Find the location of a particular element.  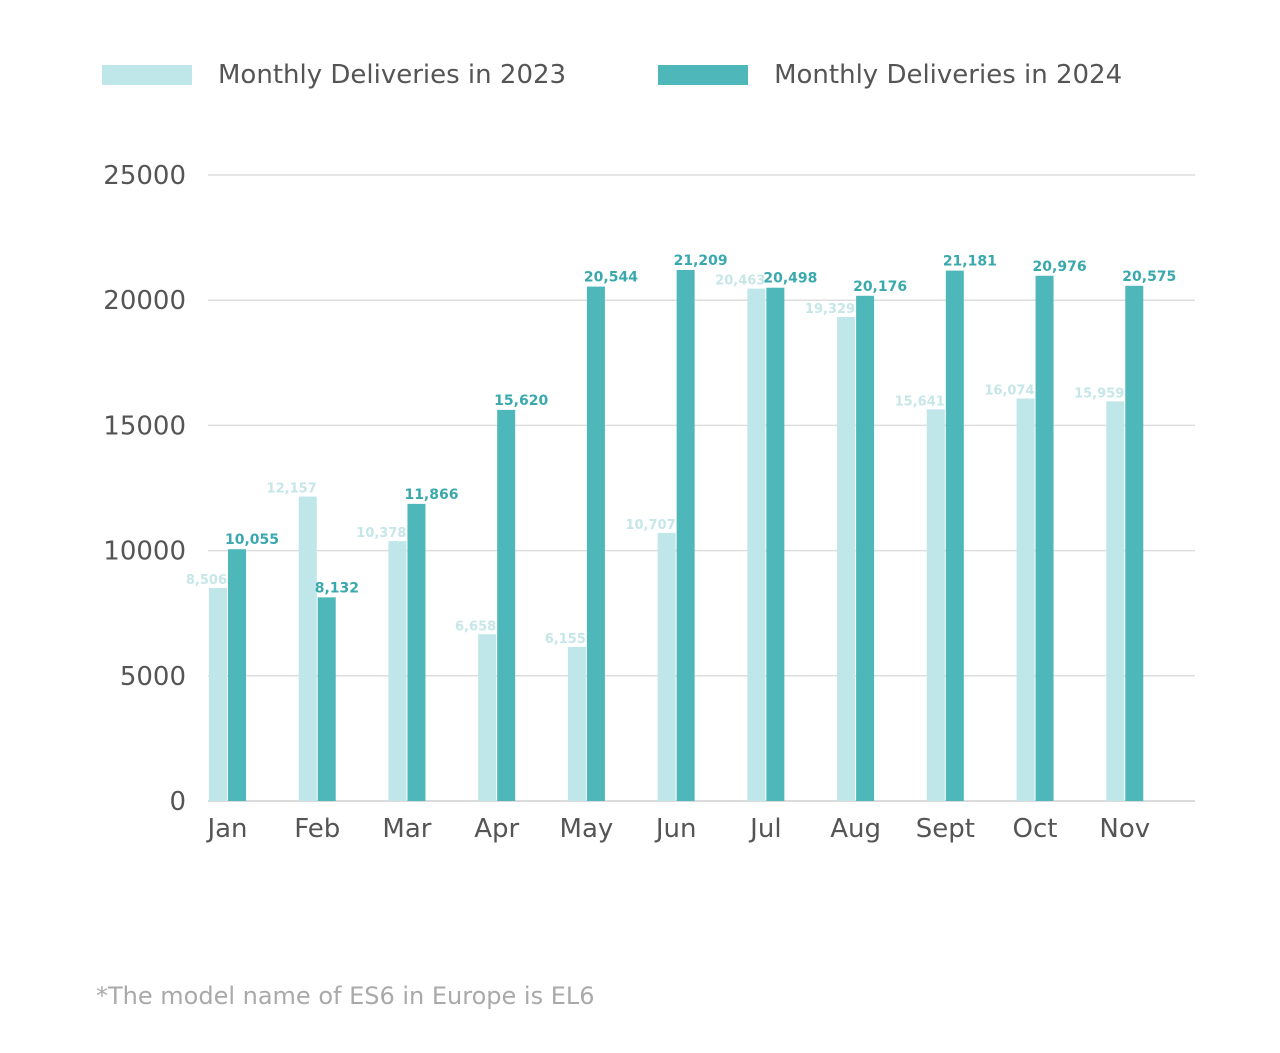

data-label-2023: 8,506 is located at coordinates (206, 580).